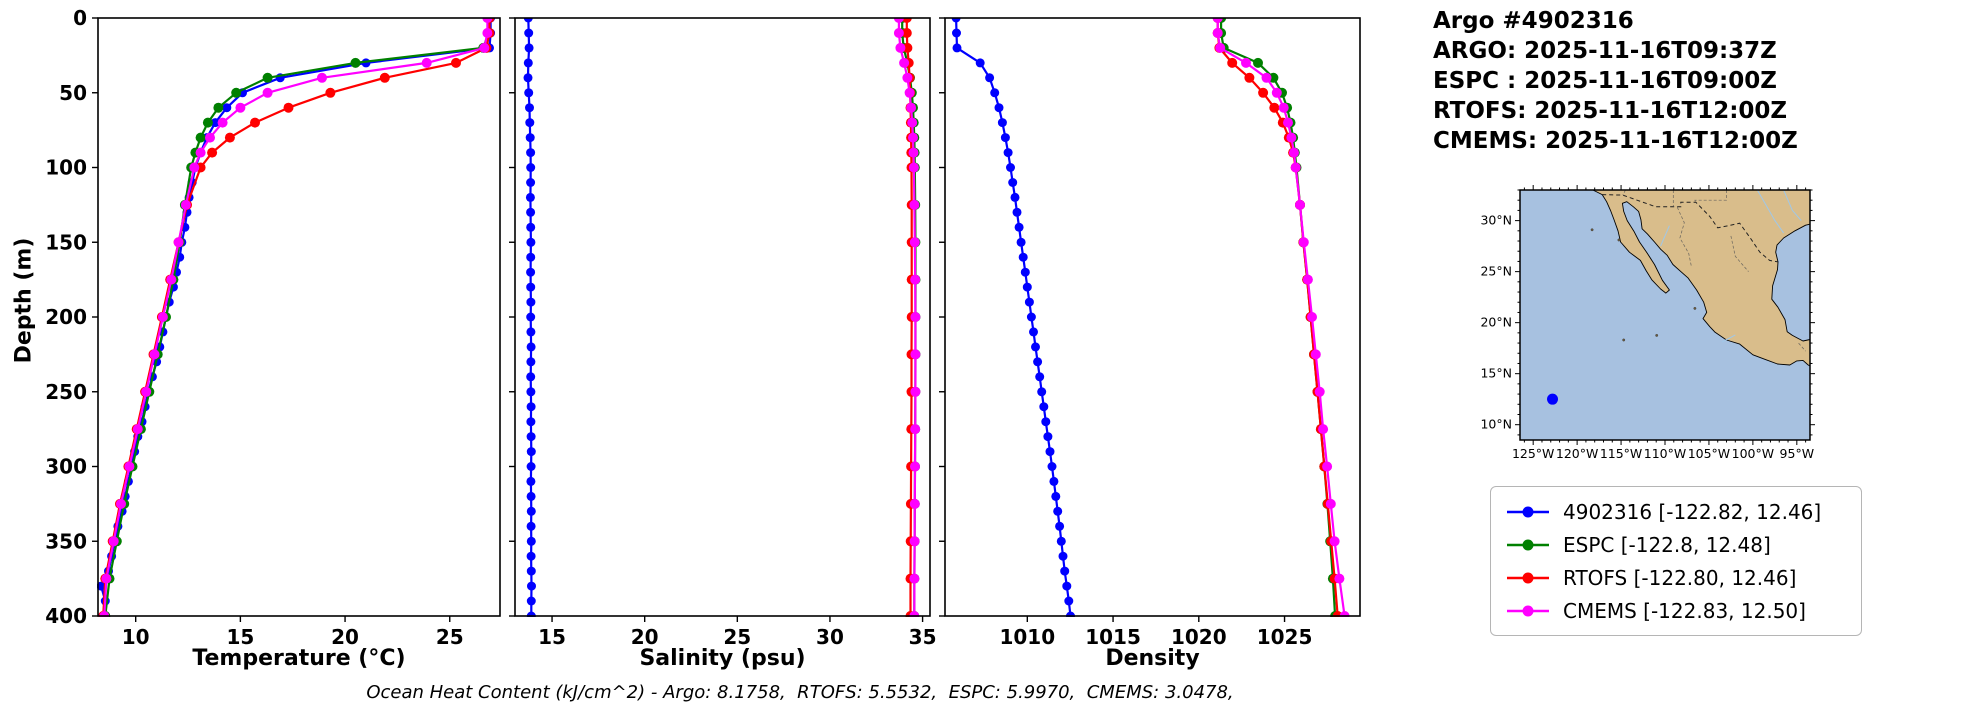 Image resolution: width=1967 pixels, height=712 pixels. Describe the element at coordinates (1605, 51) in the screenshot. I see `argo-timestamp: ARGO: 2025-11-16T09:37Z` at that location.